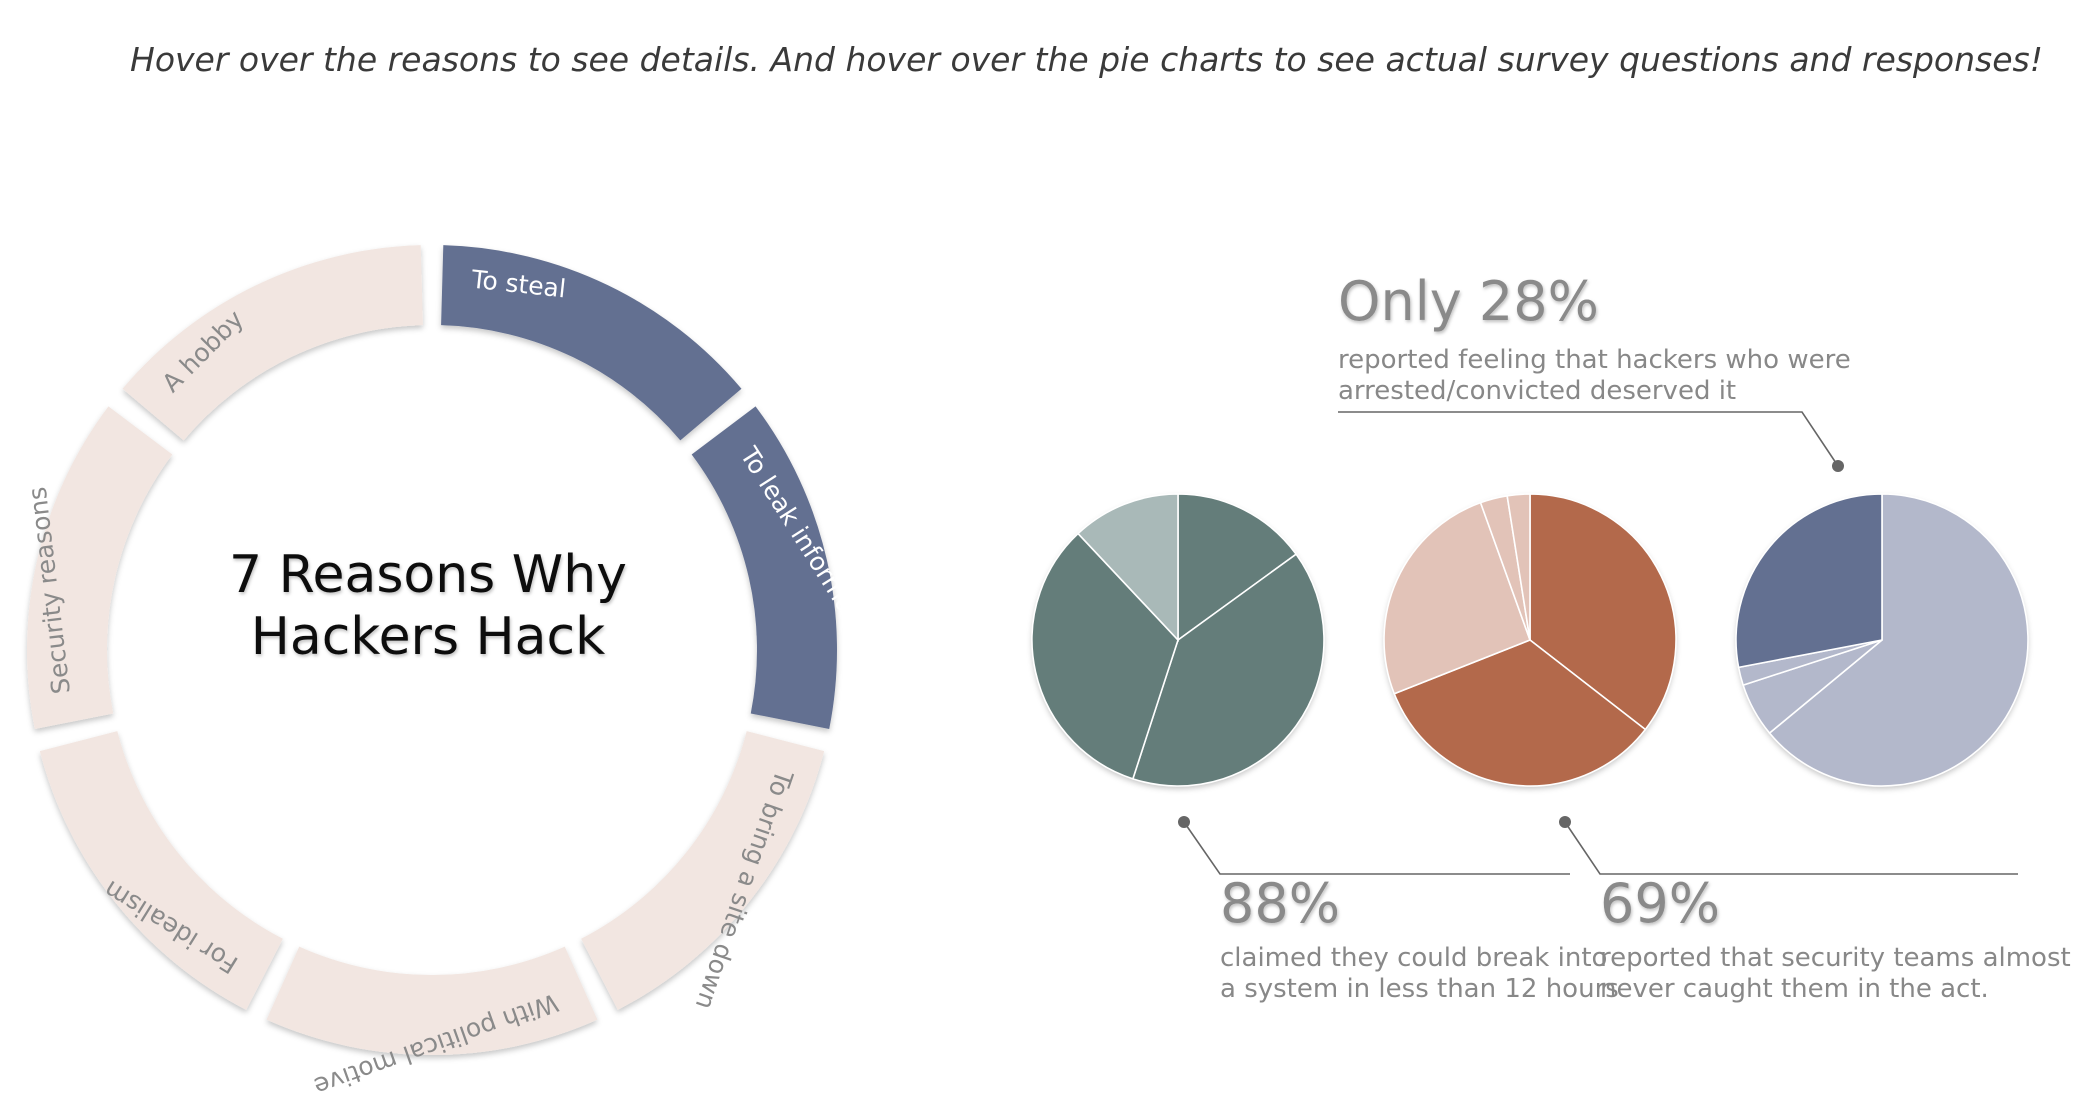  What do you see at coordinates (99, 568) in the screenshot?
I see `reason-segment-security-reasons` at bounding box center [99, 568].